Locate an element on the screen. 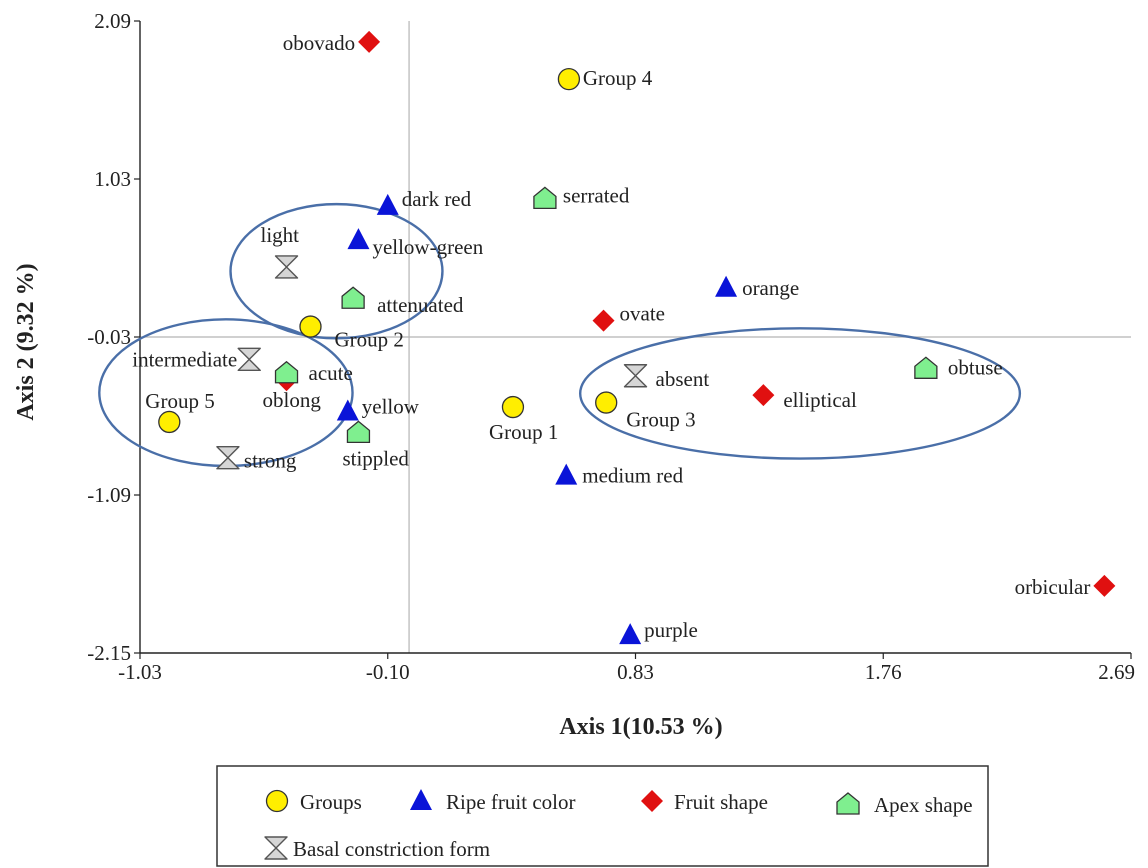  point-label-purple: purple is located at coordinates (671, 630).